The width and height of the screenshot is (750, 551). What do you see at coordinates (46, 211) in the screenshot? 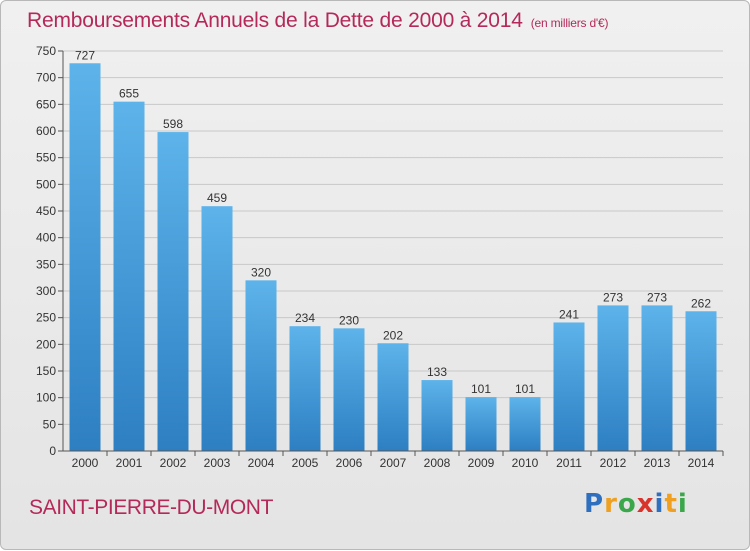
I see `y-tick-label: 450` at bounding box center [46, 211].